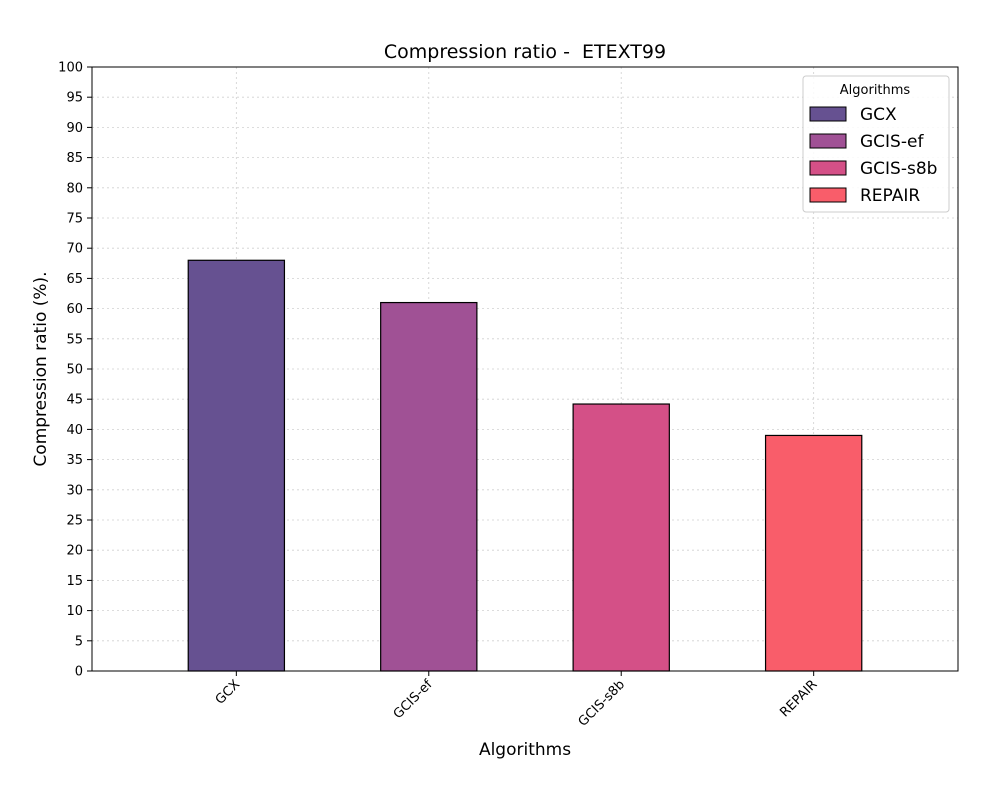 This screenshot has height=800, width=1000. Describe the element at coordinates (74, 98) in the screenshot. I see `y-tick-label: 95` at that location.